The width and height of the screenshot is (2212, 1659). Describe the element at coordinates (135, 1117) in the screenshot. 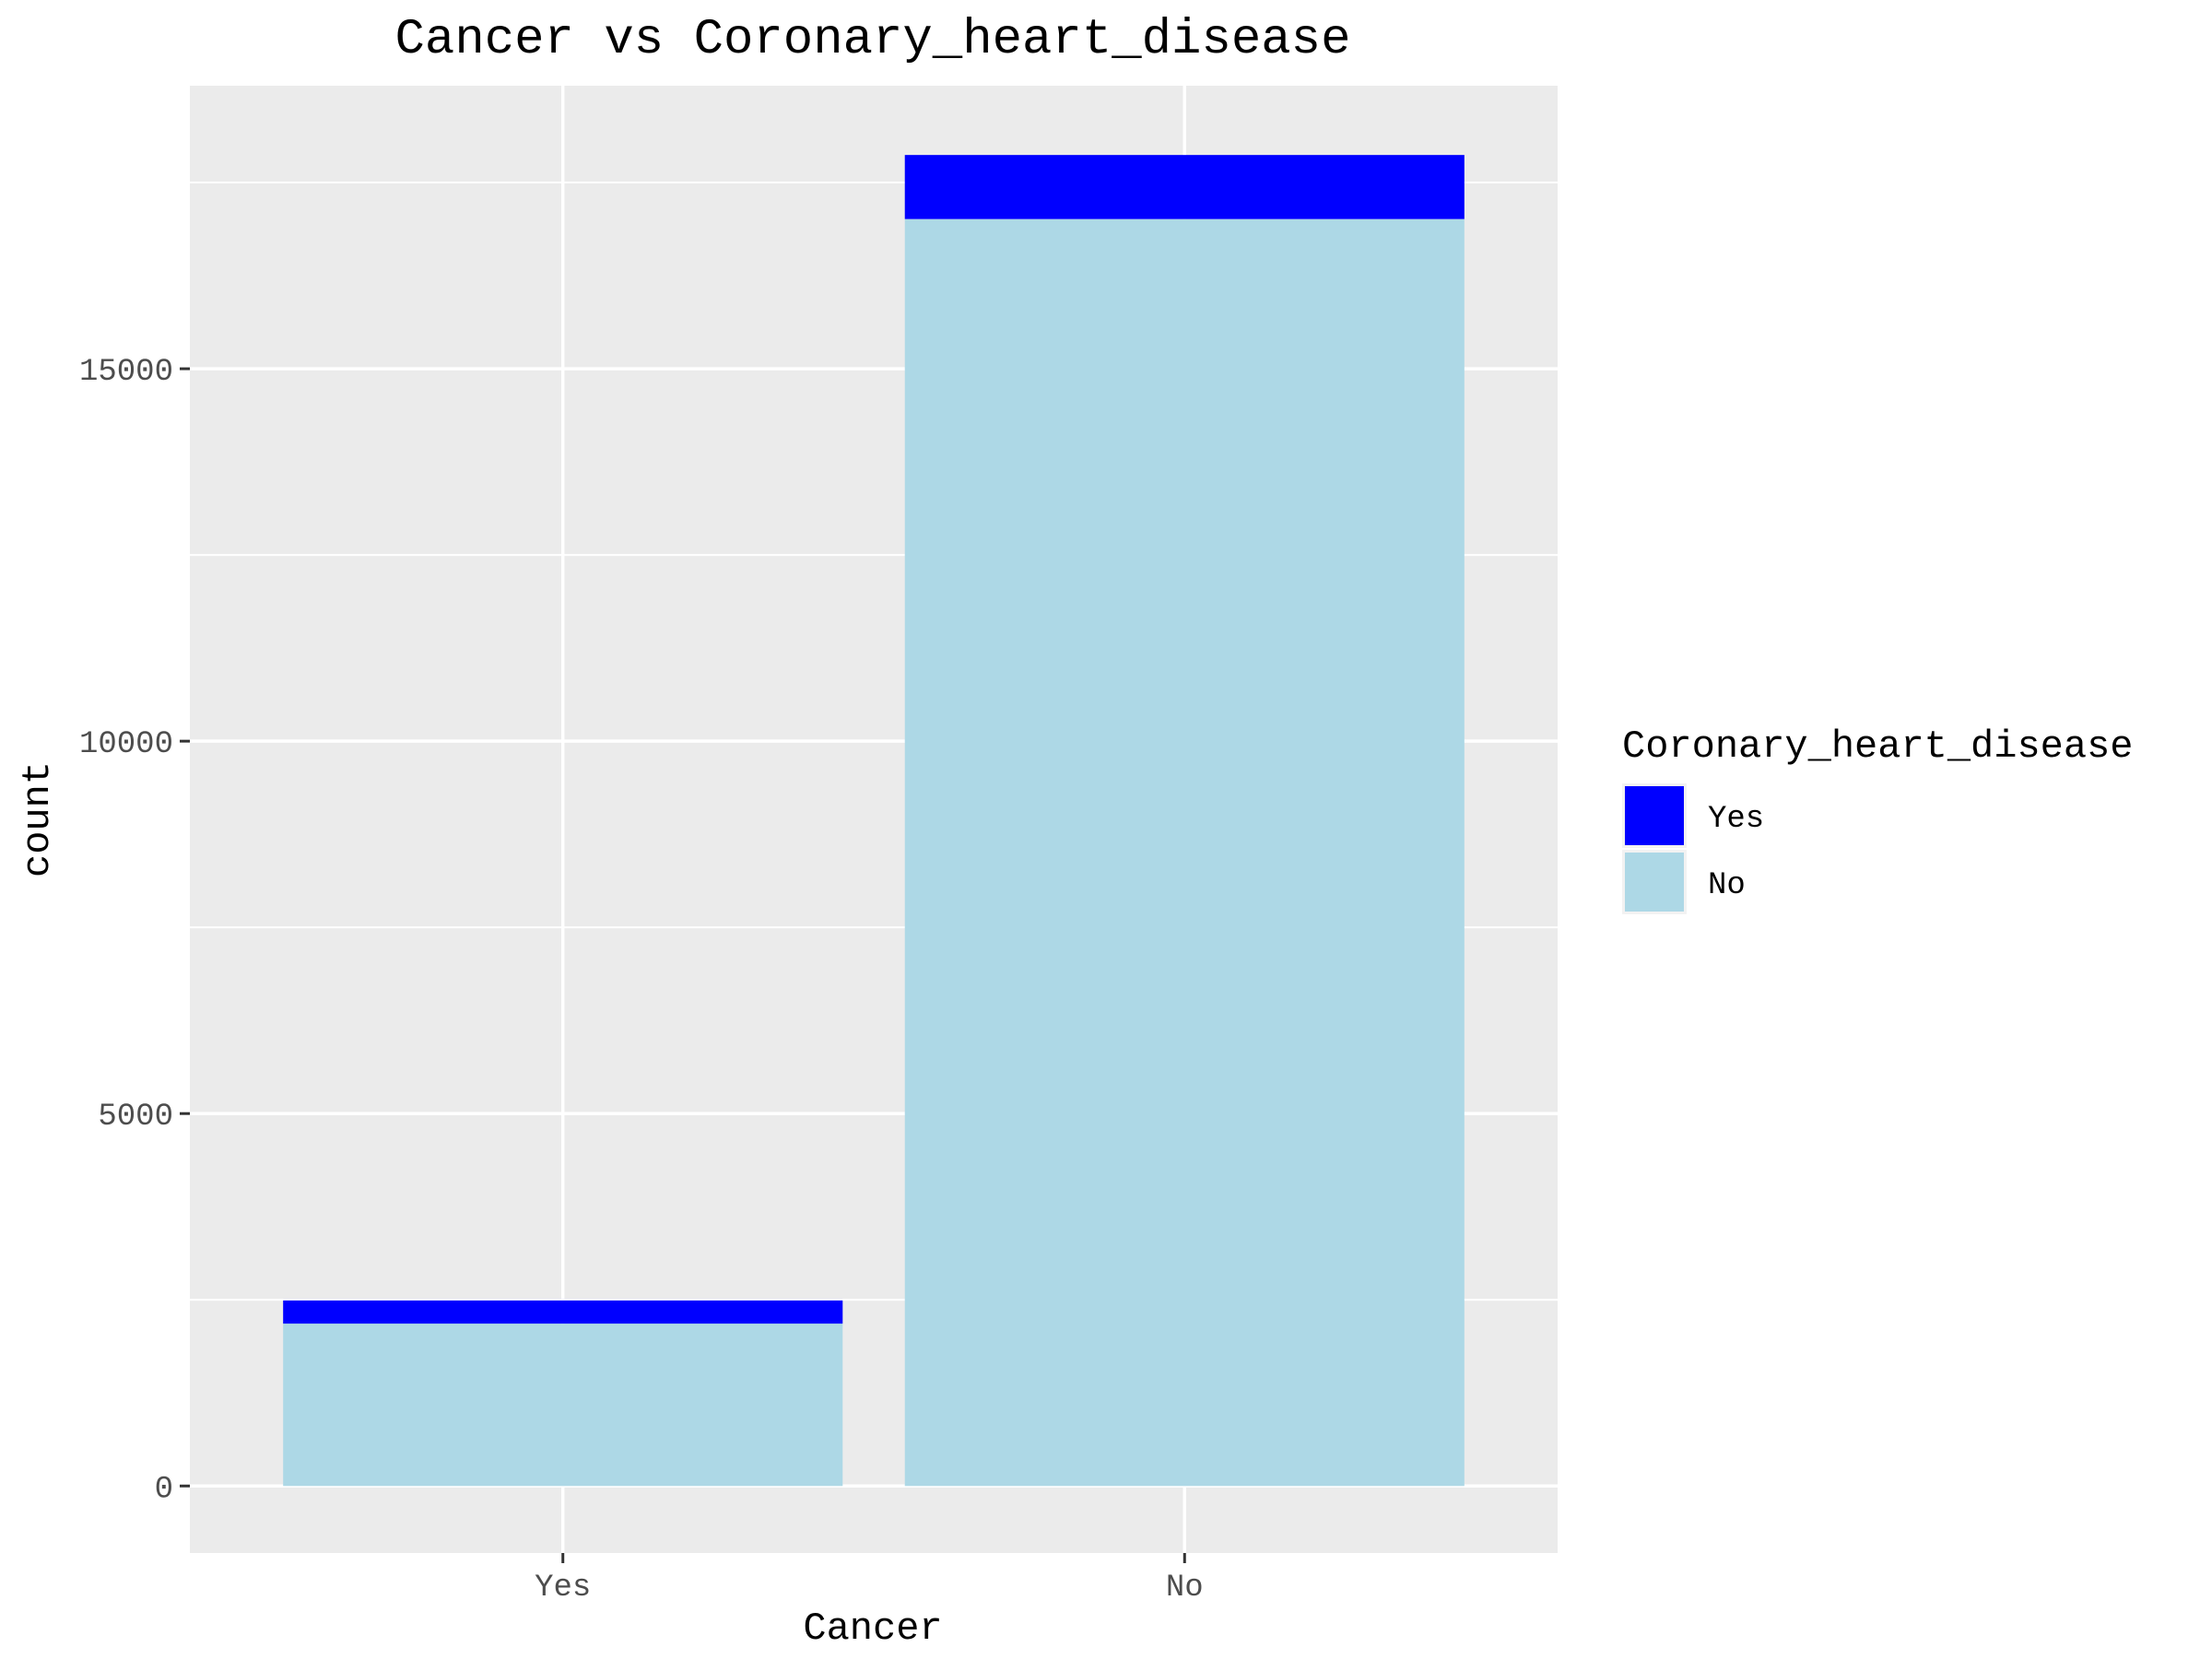

I see `y-tick-label: 5000` at that location.